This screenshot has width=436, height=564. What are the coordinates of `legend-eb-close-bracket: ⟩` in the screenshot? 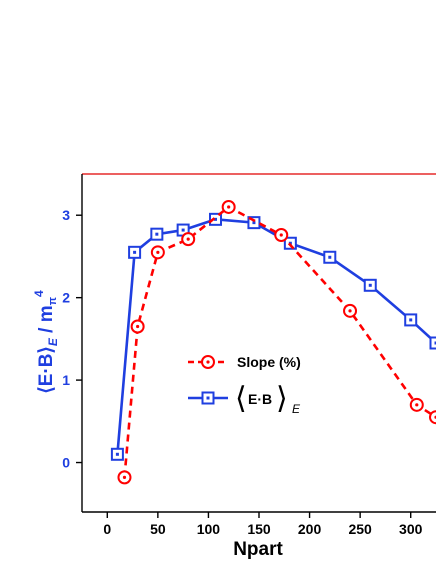 It's located at (282, 398).